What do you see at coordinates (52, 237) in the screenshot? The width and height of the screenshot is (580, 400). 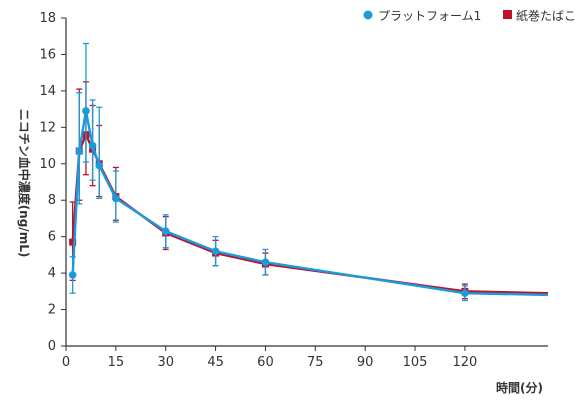 I see `y-tick-label: 6` at bounding box center [52, 237].